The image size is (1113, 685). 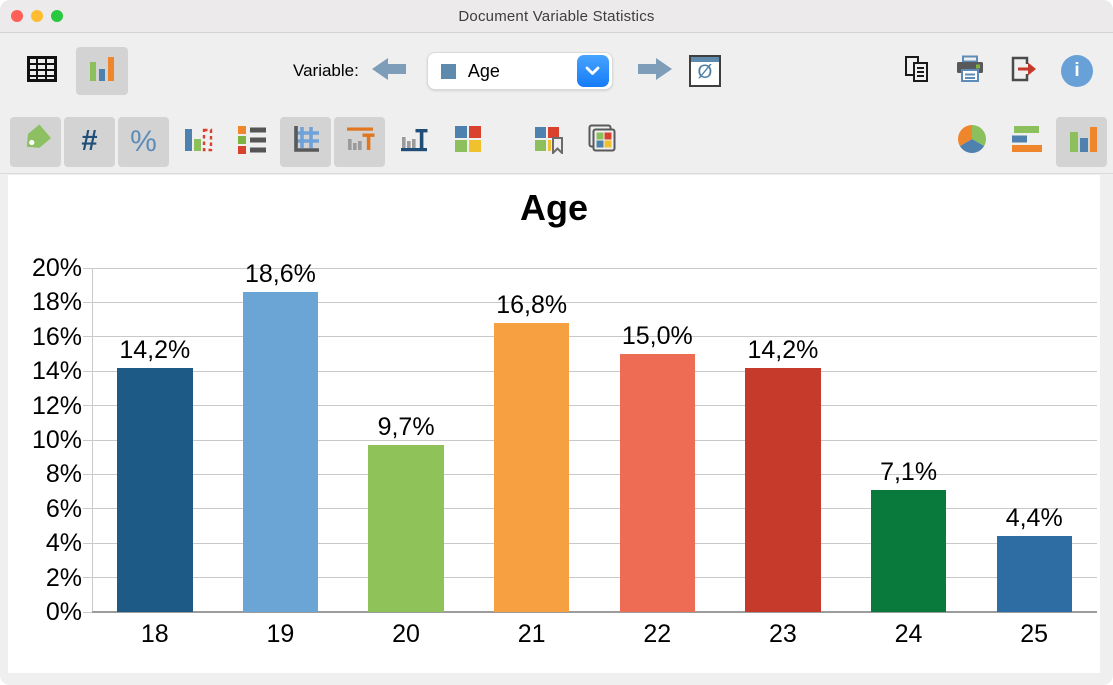 I want to click on axis-labels-icon, so click(x=414, y=141).